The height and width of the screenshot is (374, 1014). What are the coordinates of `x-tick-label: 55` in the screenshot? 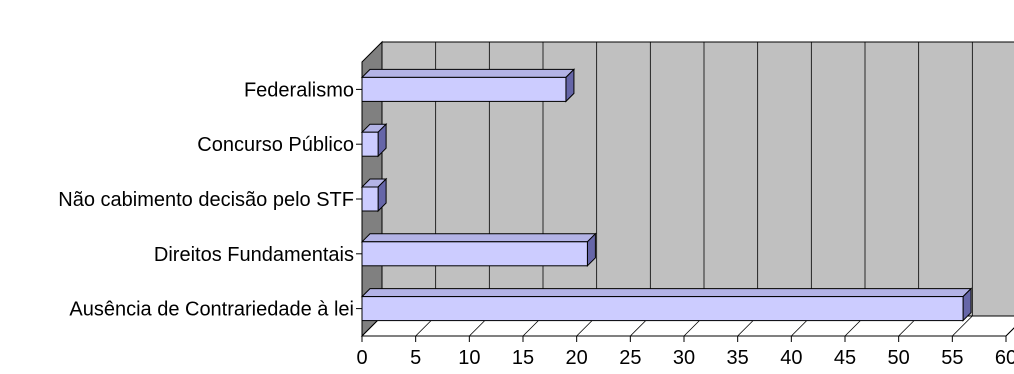 It's located at (952, 358).